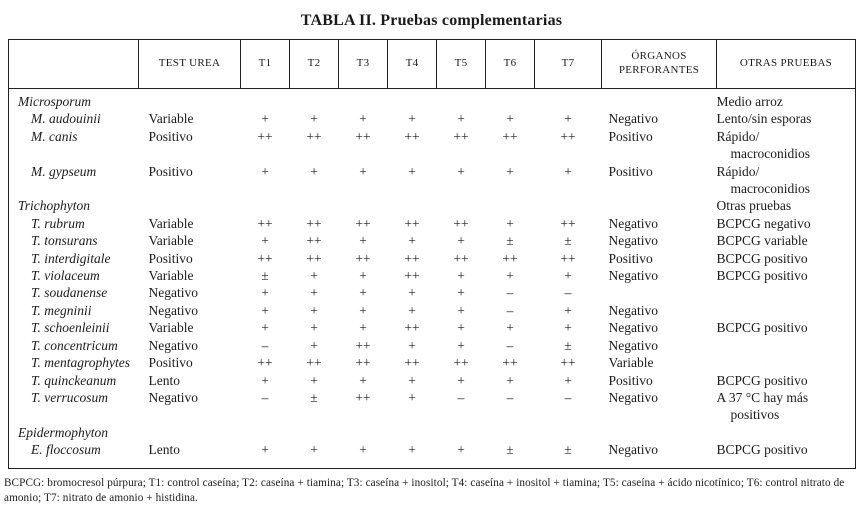 Image resolution: width=863 pixels, height=505 pixels. Describe the element at coordinates (412, 64) in the screenshot. I see `header-t4: T4` at that location.